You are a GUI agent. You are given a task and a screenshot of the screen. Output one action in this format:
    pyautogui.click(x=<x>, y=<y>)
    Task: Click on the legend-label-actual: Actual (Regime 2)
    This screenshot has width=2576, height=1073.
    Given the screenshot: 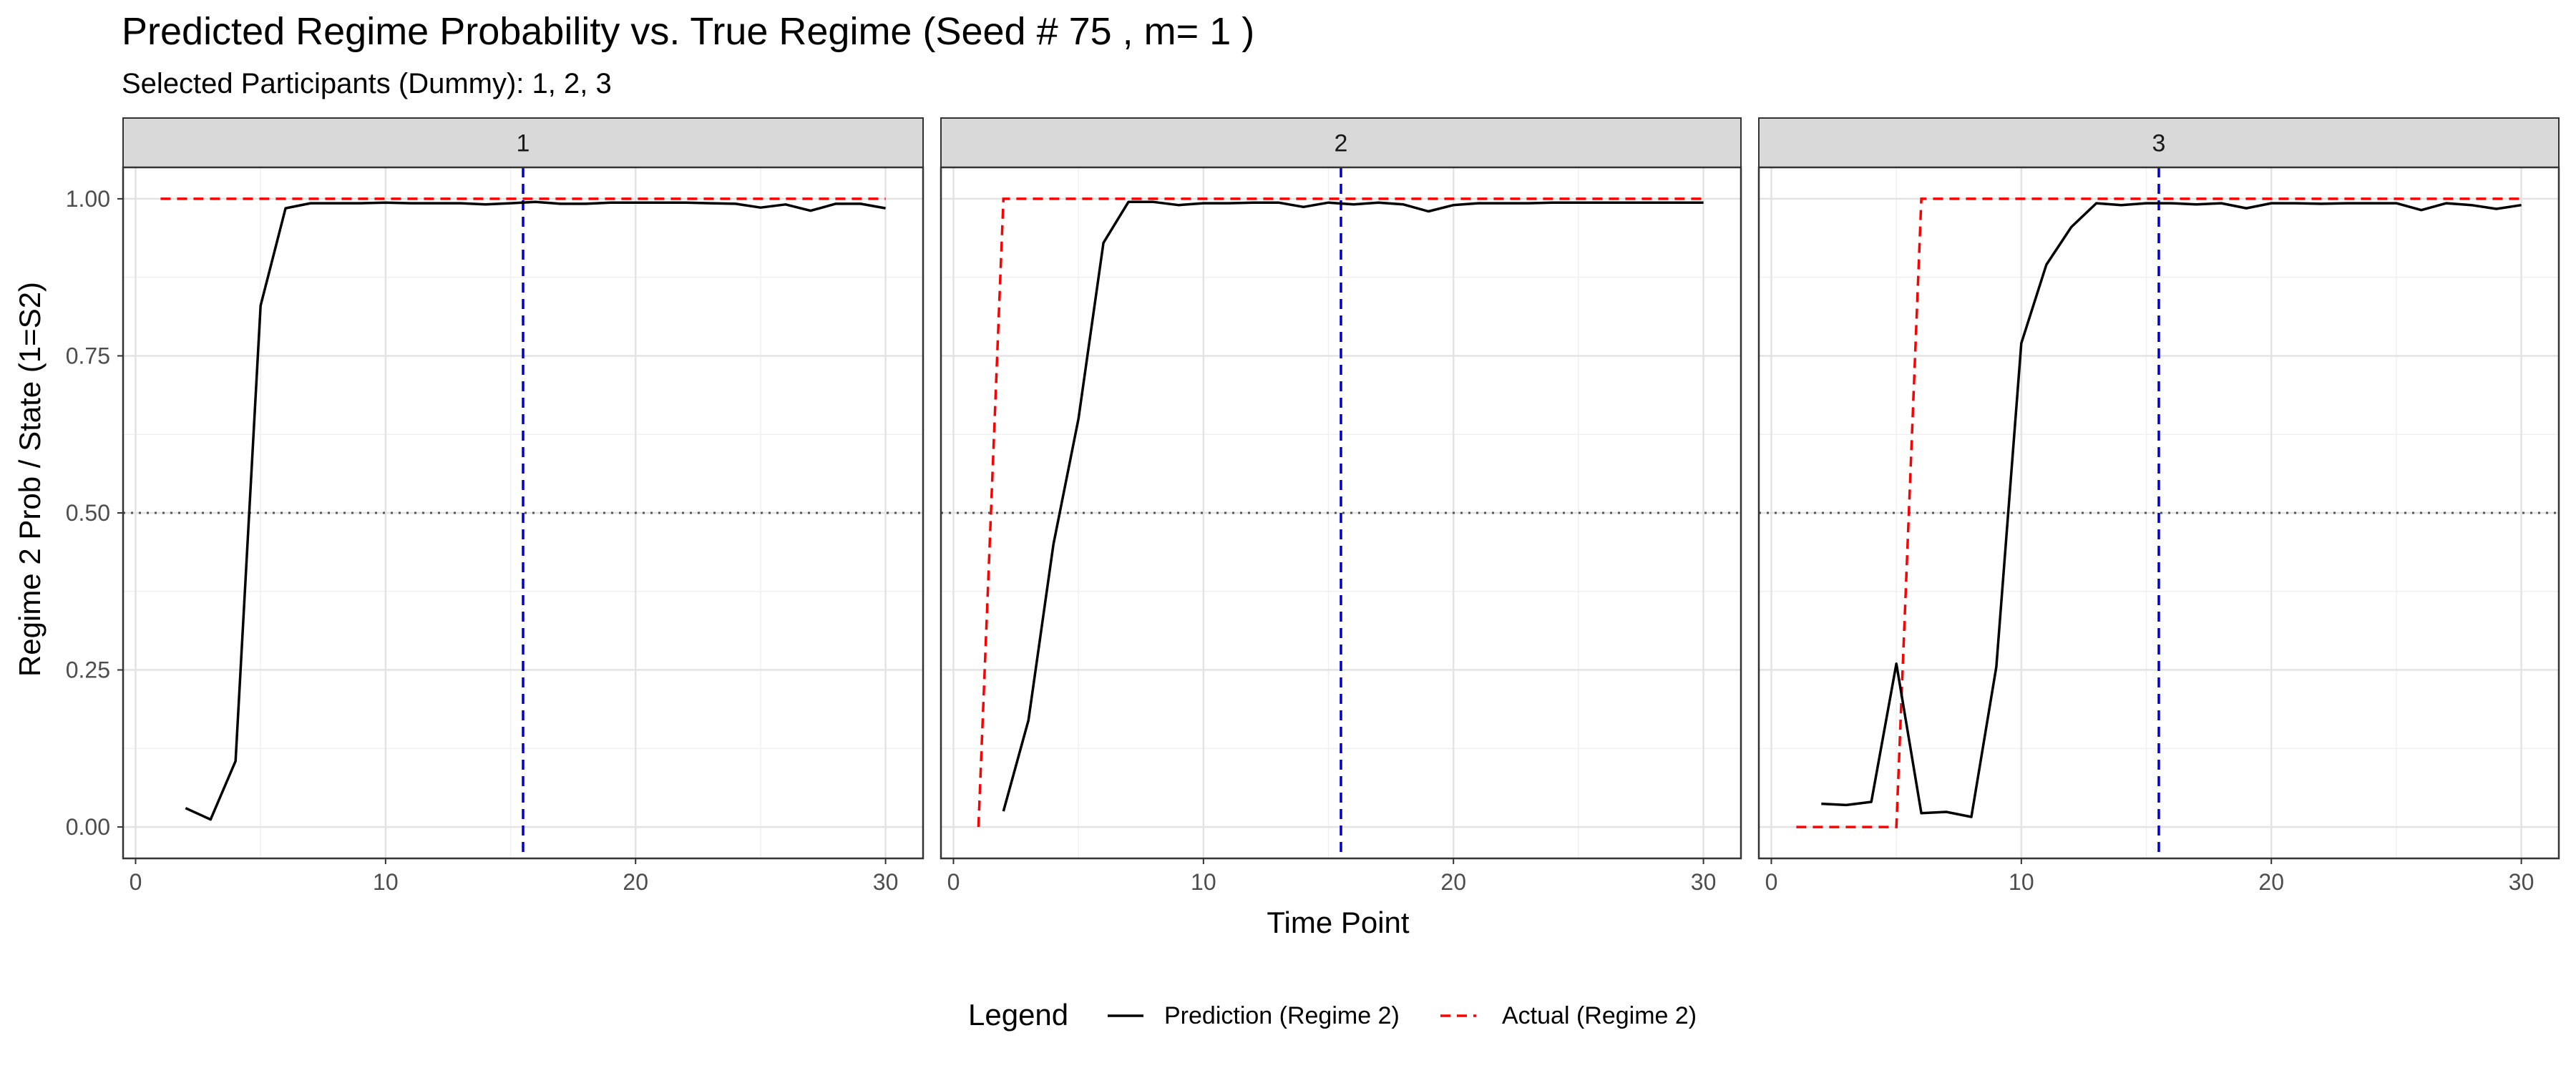 What is the action you would take?
    pyautogui.click(x=1599, y=1015)
    